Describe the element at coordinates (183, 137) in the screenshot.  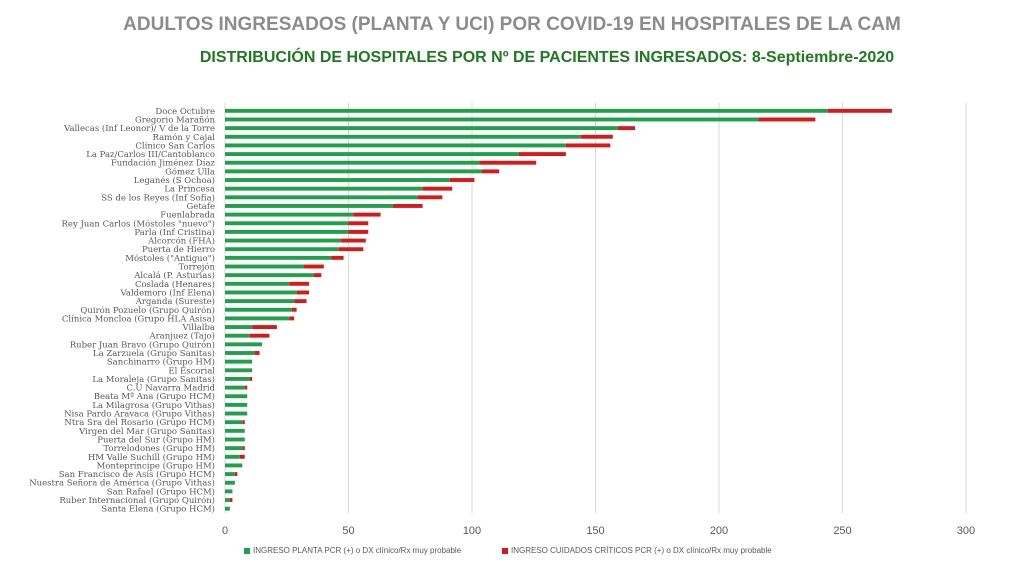
I see `category-label: Ramón y Cajal` at that location.